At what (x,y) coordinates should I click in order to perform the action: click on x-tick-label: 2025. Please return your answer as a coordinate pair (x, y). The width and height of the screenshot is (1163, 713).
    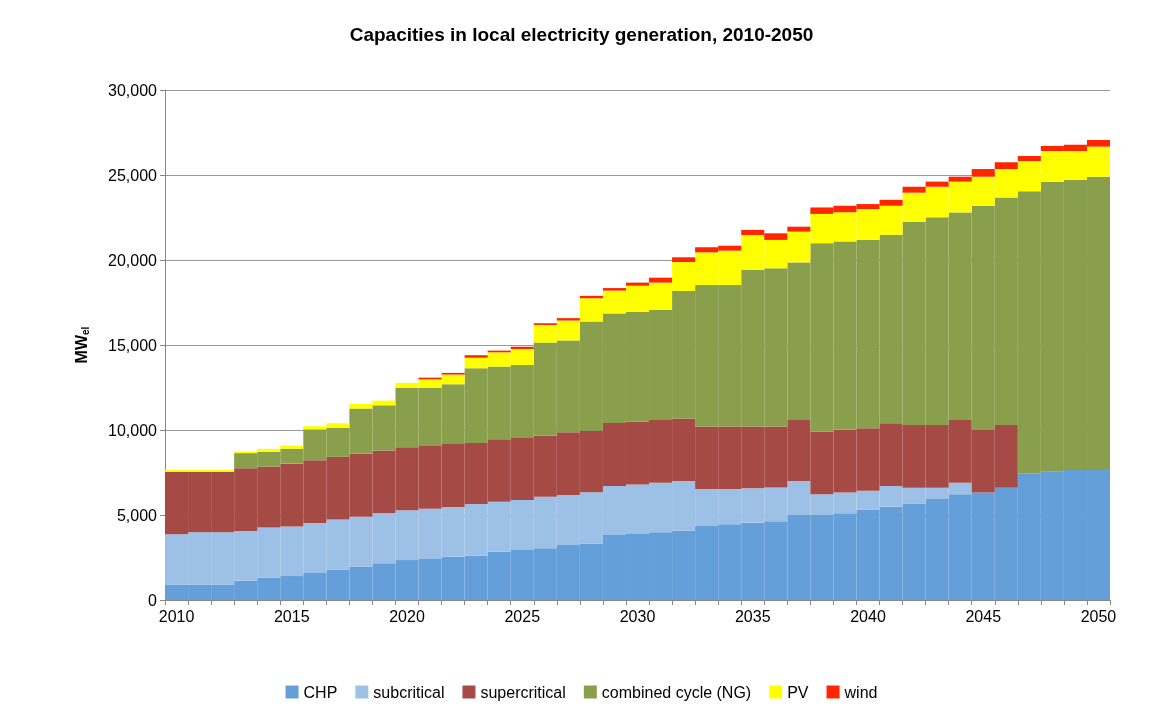
    Looking at the image, I should click on (522, 616).